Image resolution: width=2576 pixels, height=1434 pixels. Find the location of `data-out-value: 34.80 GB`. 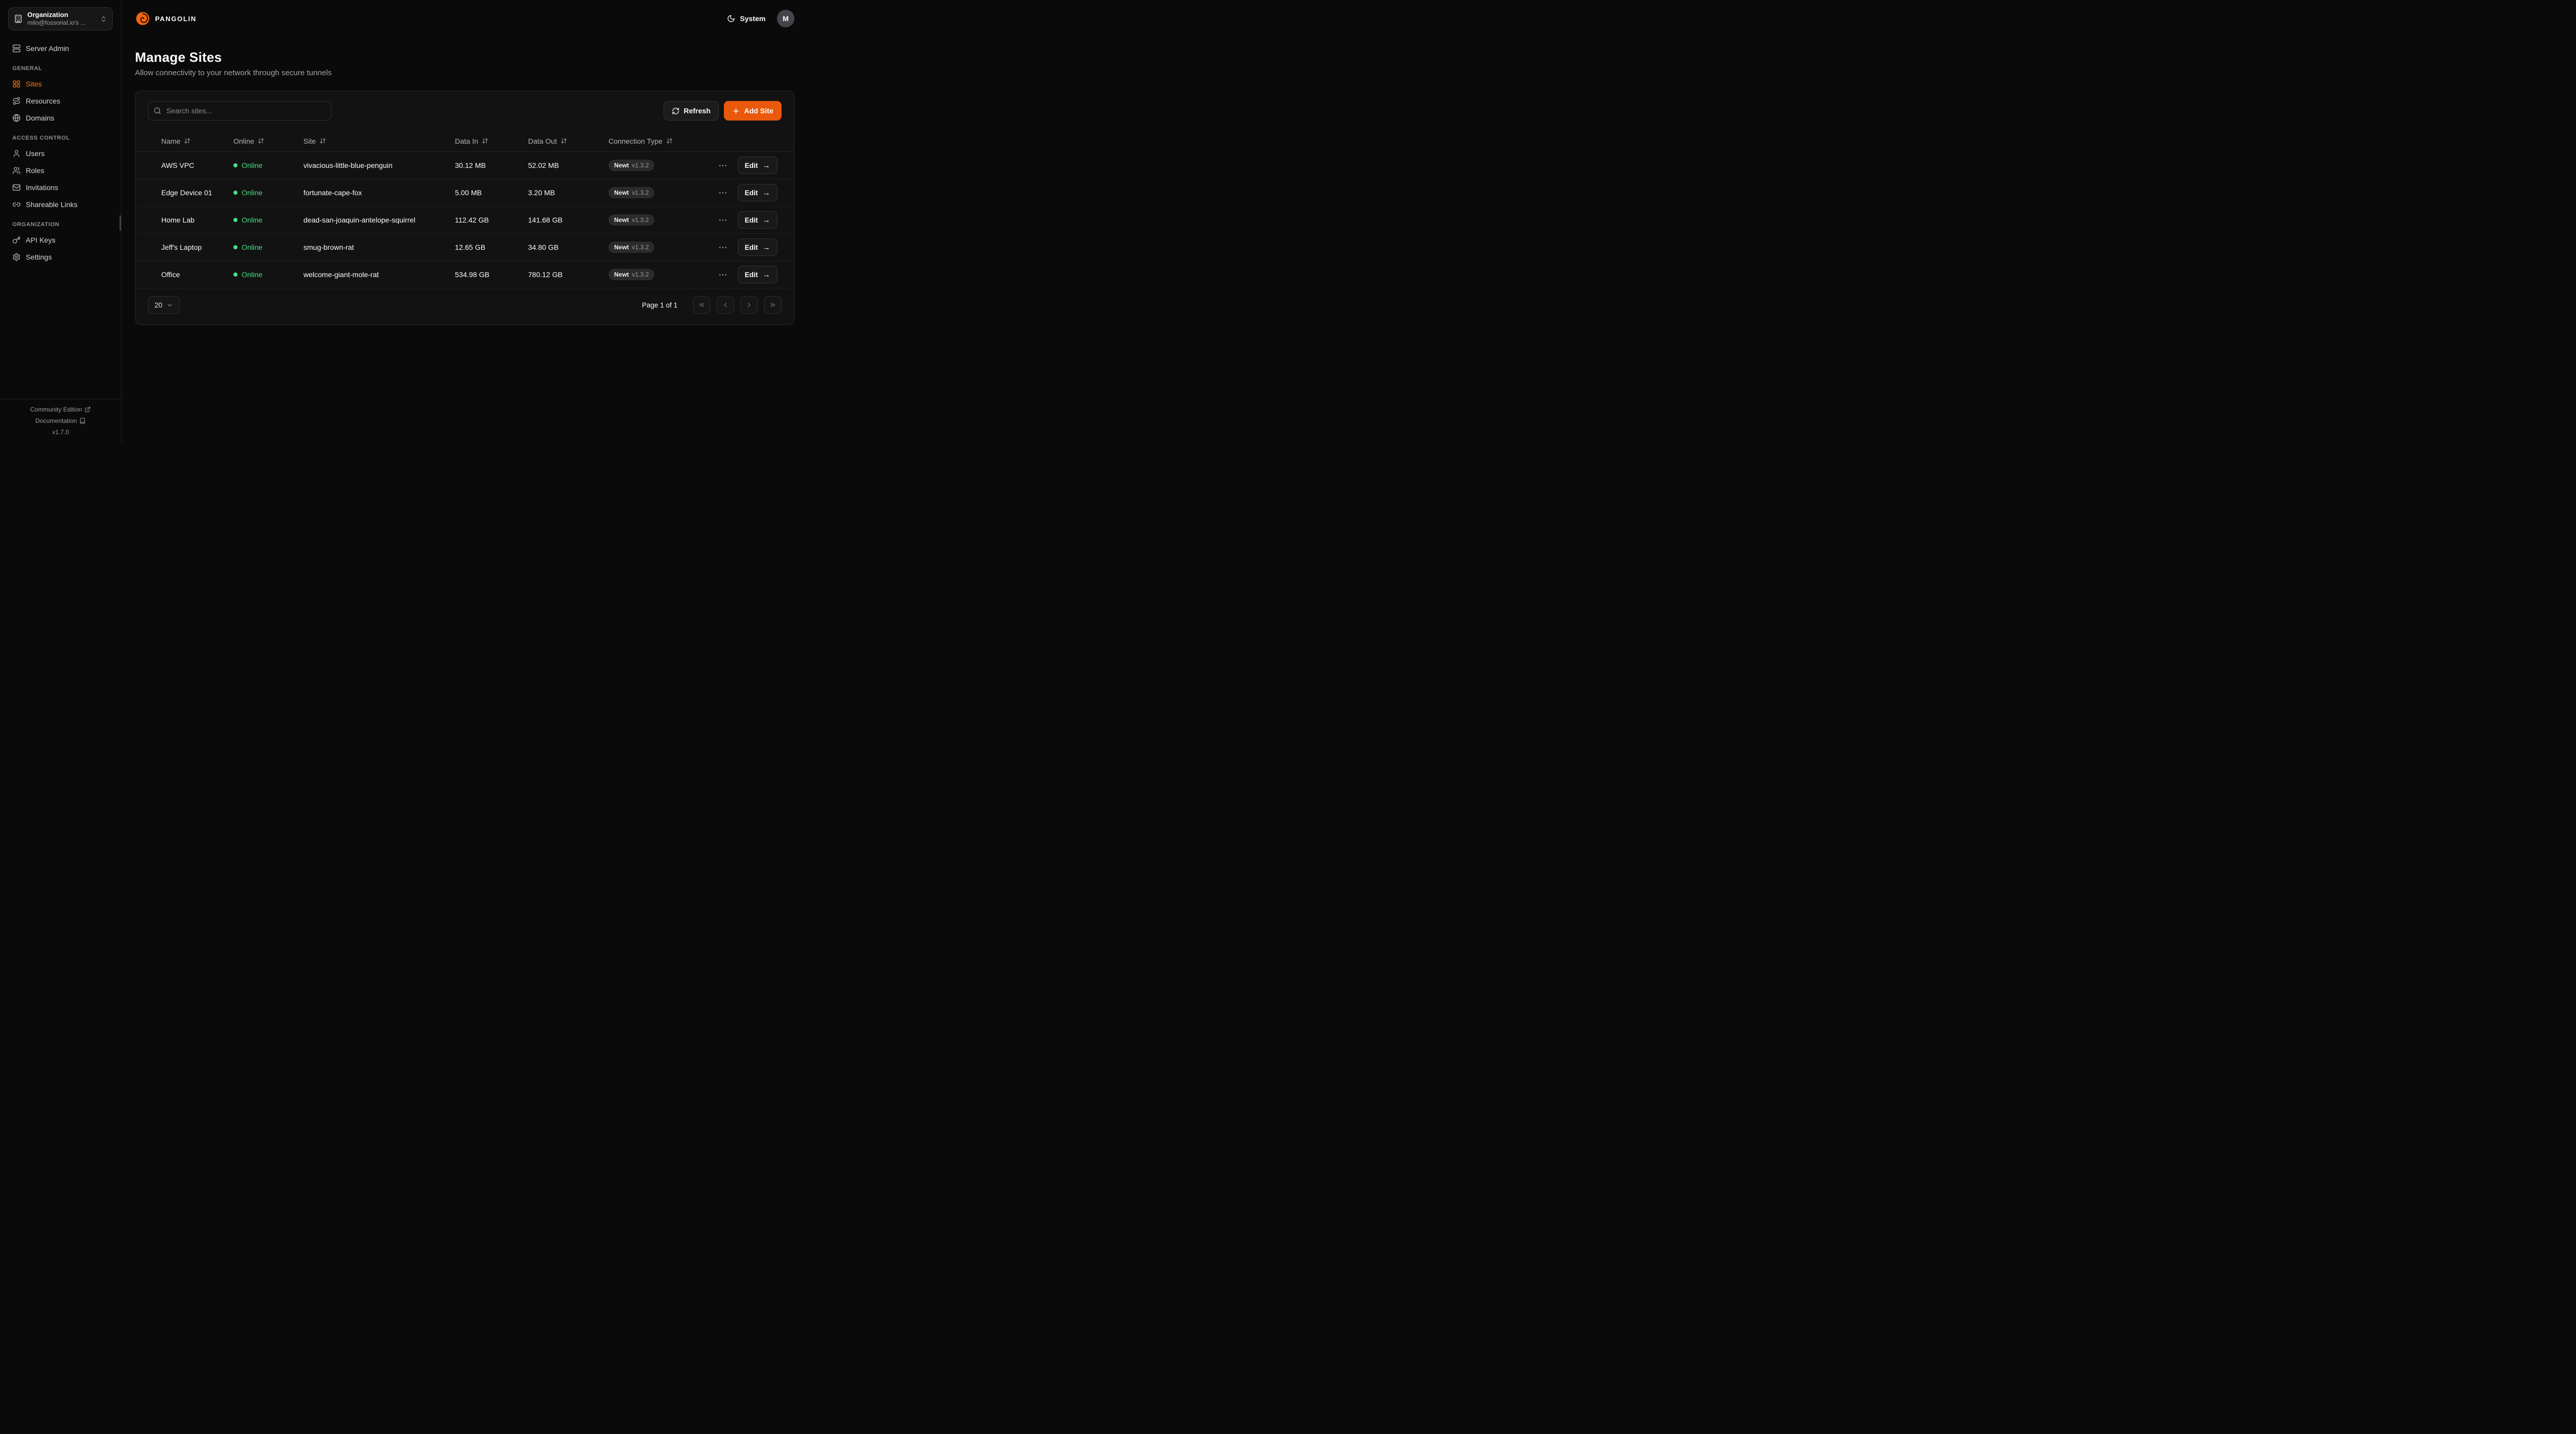

data-out-value: 34.80 GB is located at coordinates (543, 247).